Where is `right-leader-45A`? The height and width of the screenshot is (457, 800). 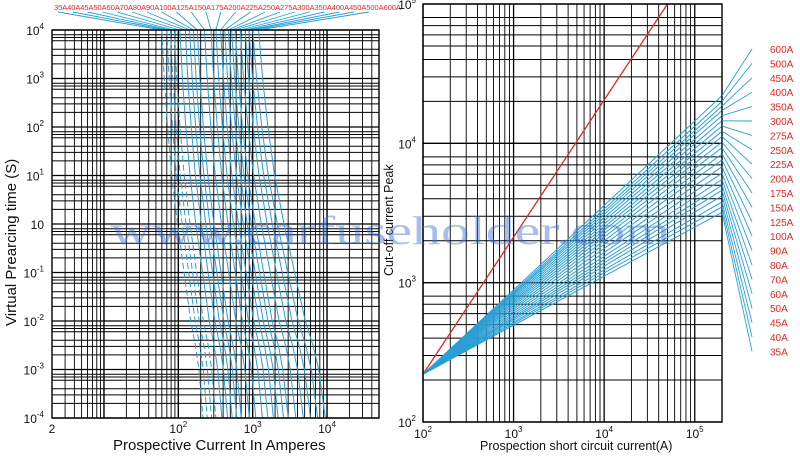 right-leader-45A is located at coordinates (737, 262).